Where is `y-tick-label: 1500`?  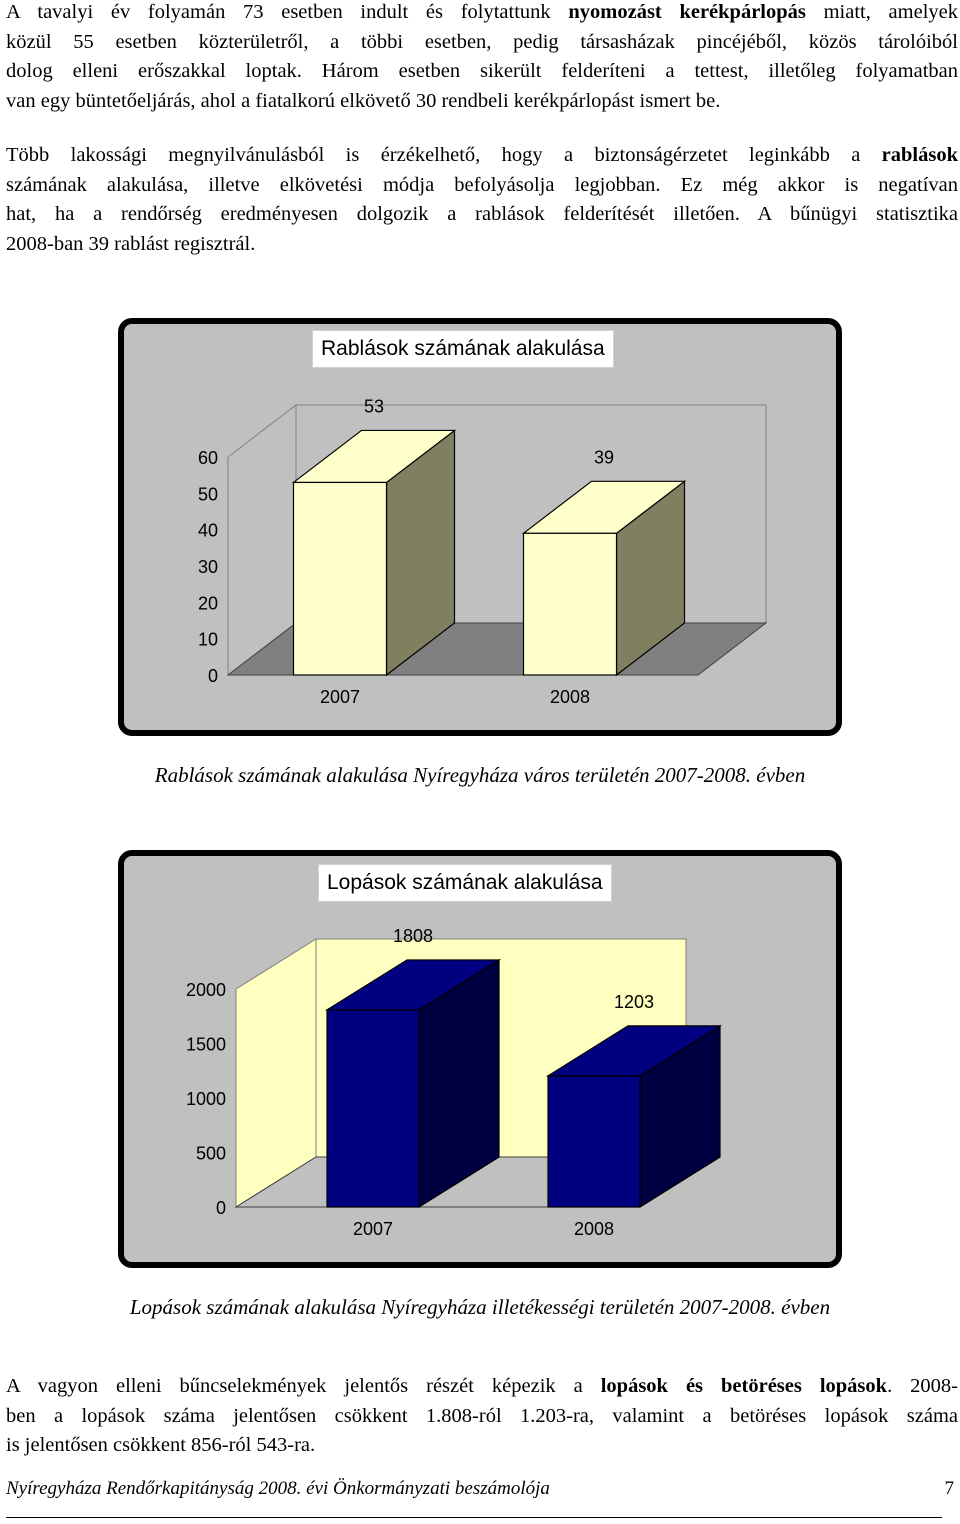 y-tick-label: 1500 is located at coordinates (206, 1045).